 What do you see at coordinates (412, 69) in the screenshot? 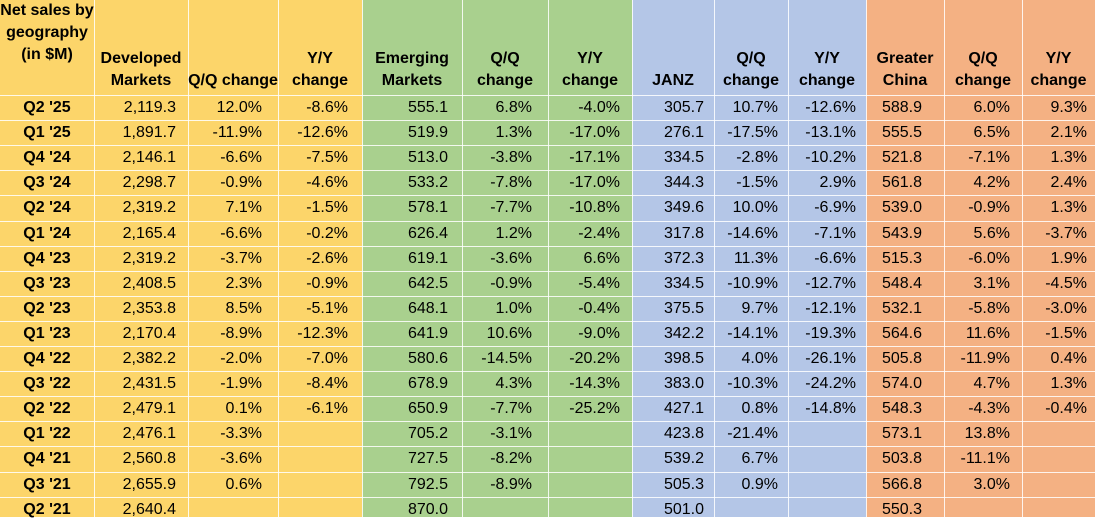
I see `column-header-em: Emerging Markets` at bounding box center [412, 69].